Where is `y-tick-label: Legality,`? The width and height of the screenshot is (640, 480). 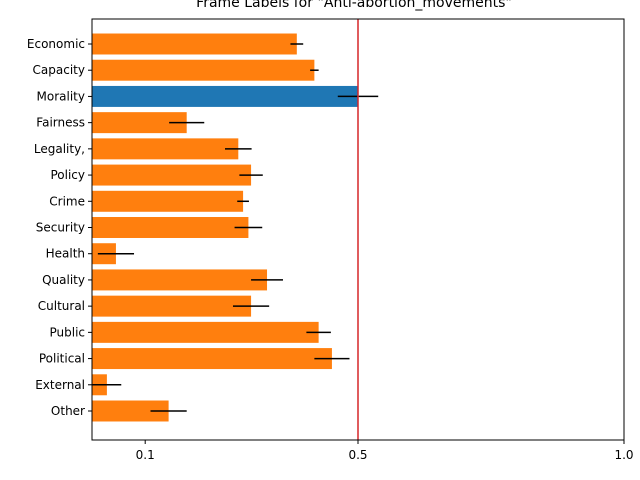 y-tick-label: Legality, is located at coordinates (59, 149).